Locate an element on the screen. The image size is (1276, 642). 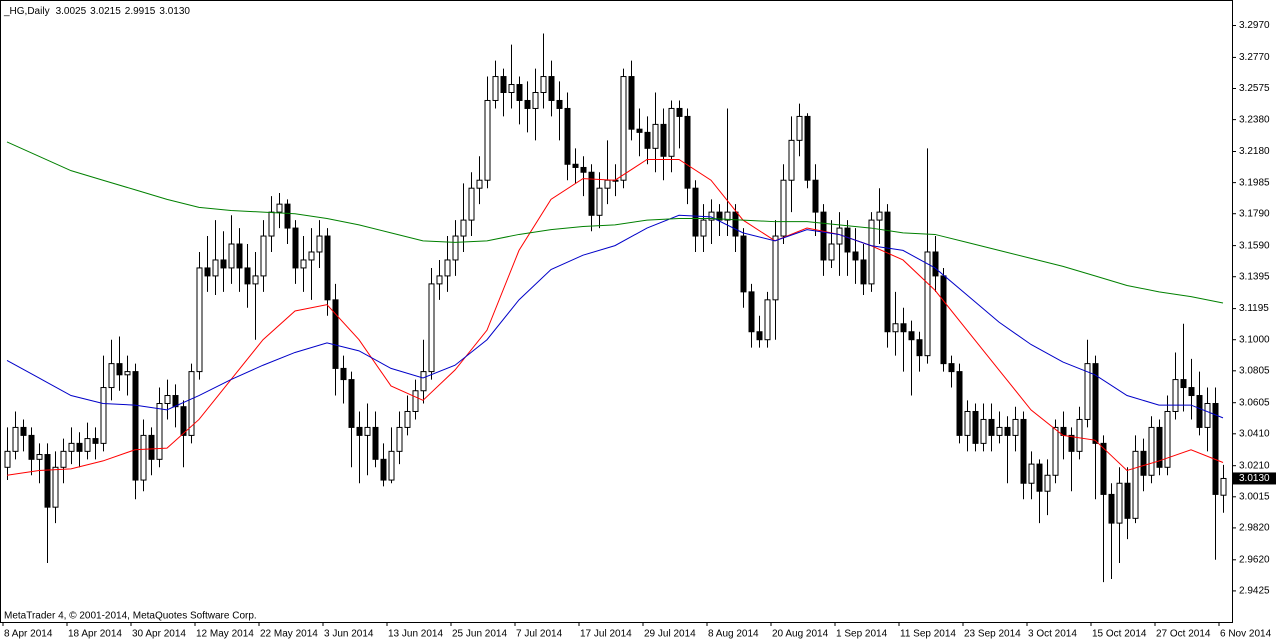
x-tick-label: 8 Apr 2014 is located at coordinates (28, 634).